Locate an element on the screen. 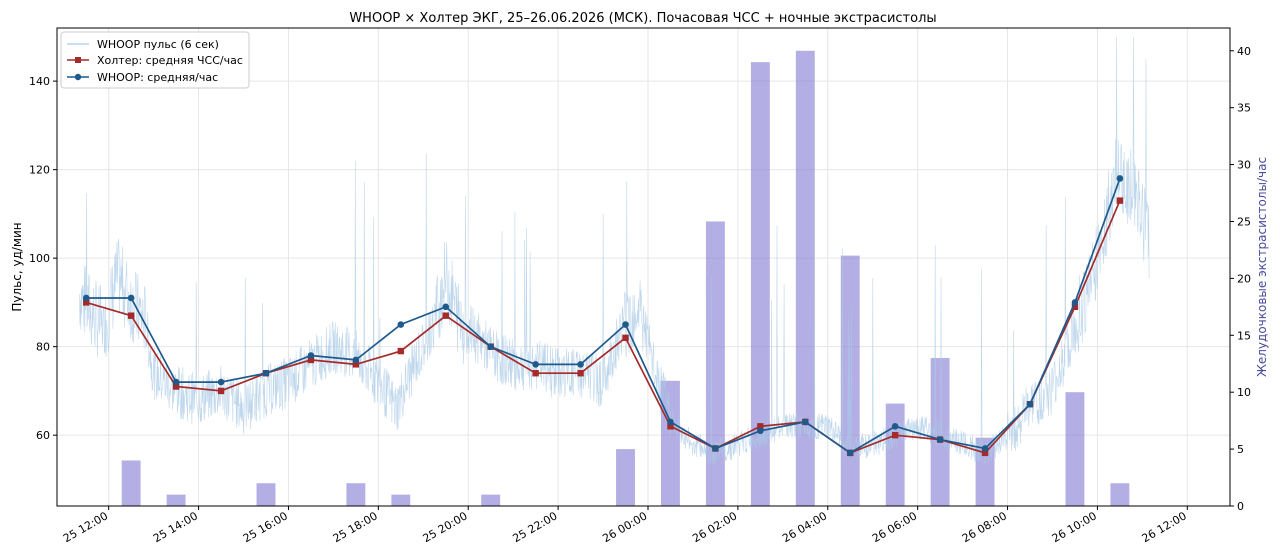 This screenshot has width=1280, height=560. y2-tick-label: 10 is located at coordinates (1244, 392).